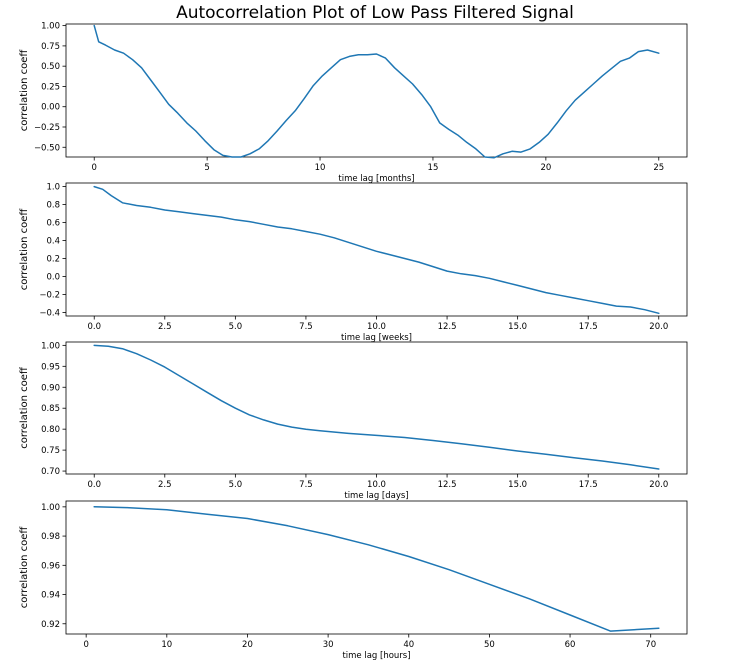  I want to click on y-tick-label: 0.00, so click(50, 108).